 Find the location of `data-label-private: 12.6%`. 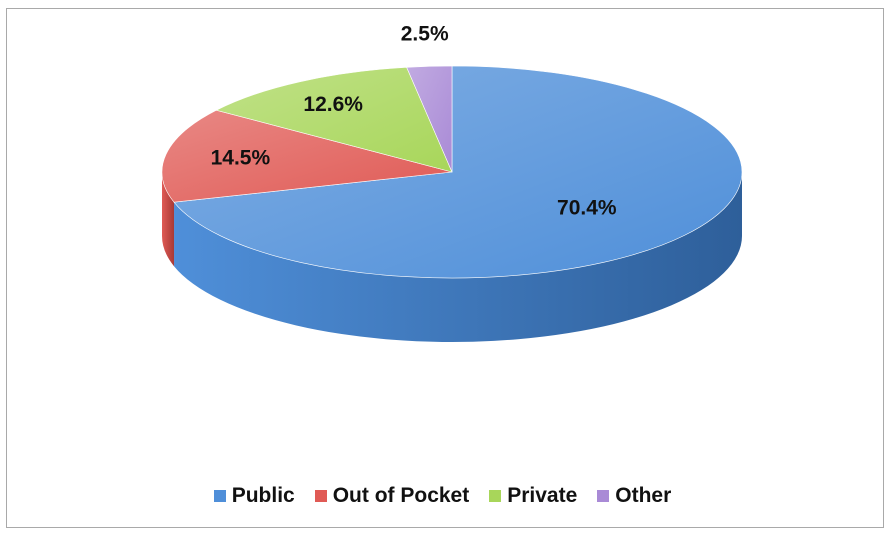

data-label-private: 12.6% is located at coordinates (333, 104).